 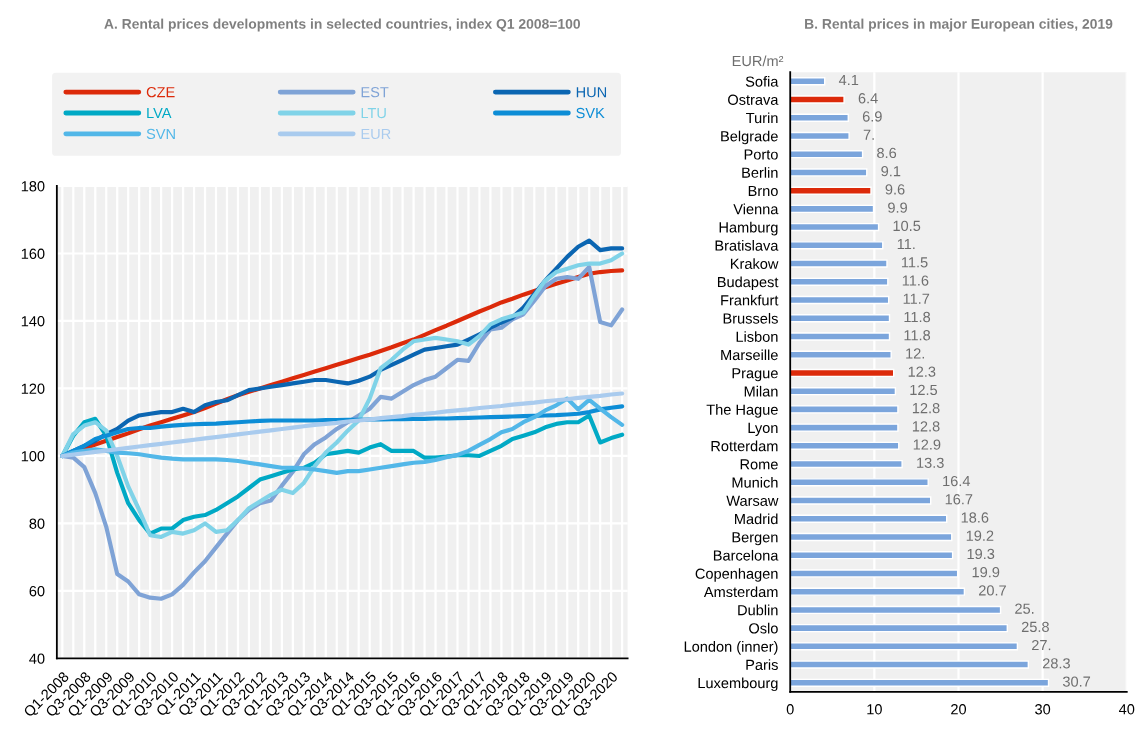 I want to click on text: CZE, so click(x=160, y=92).